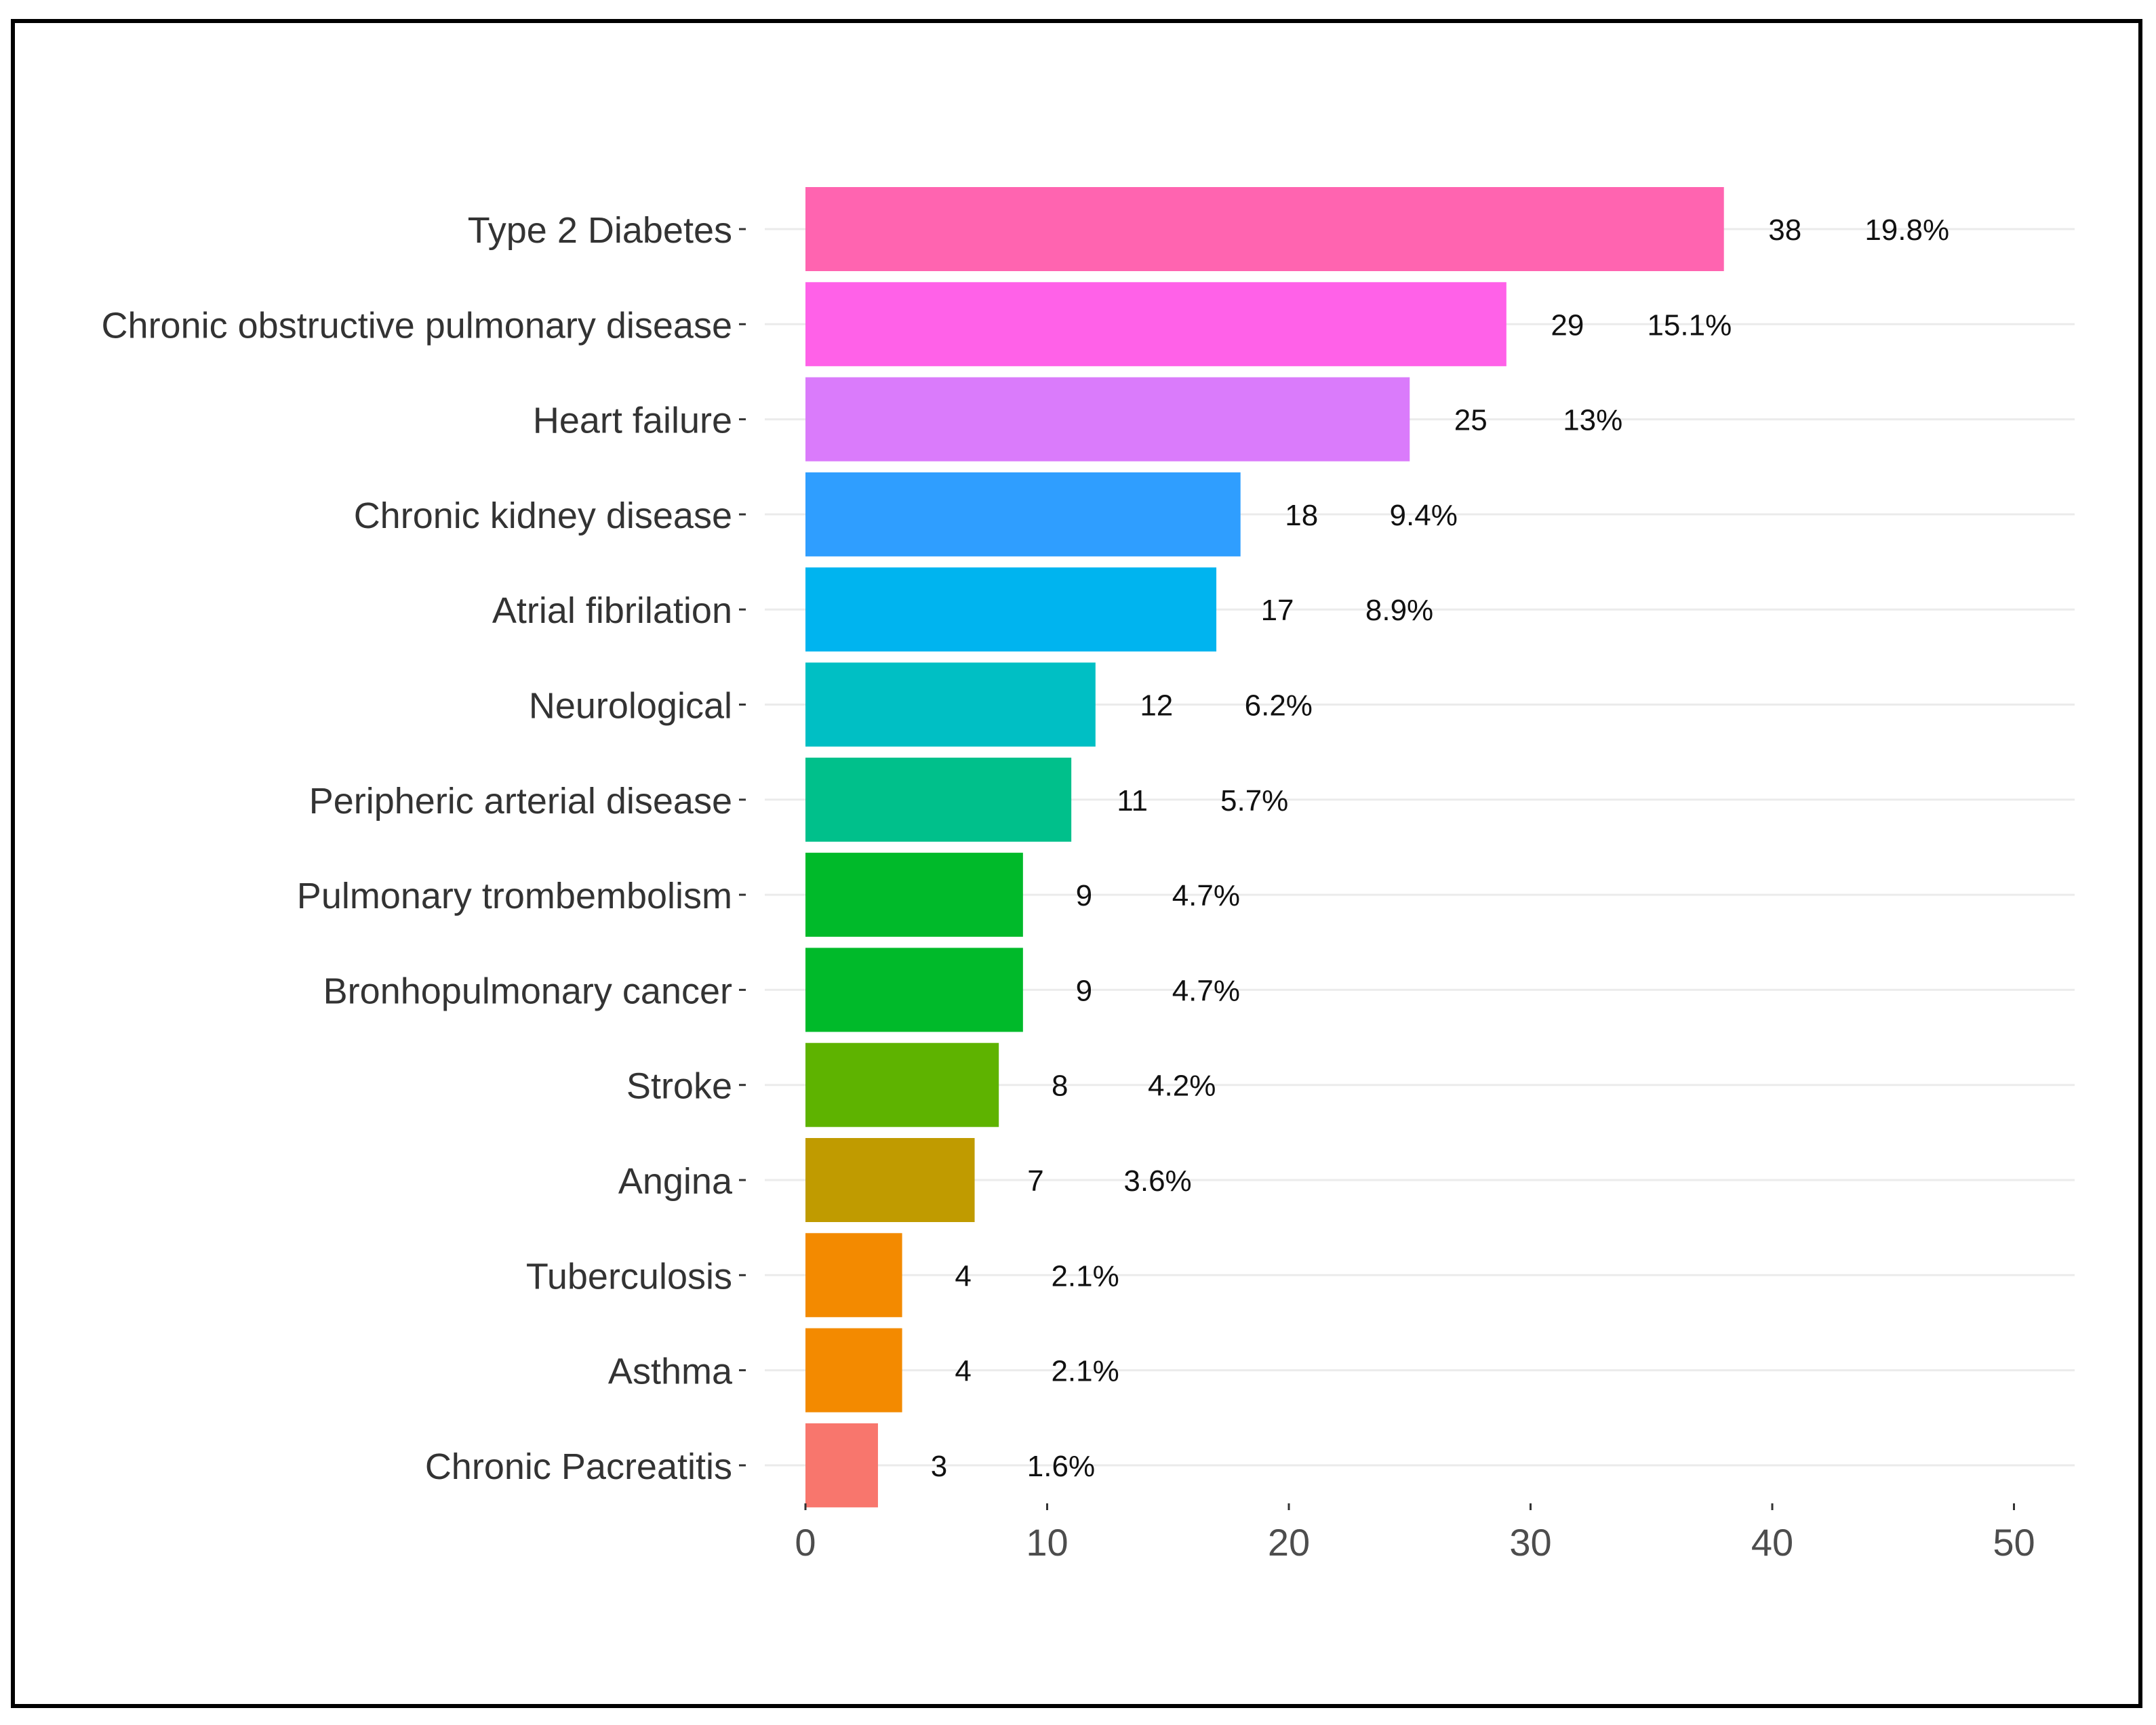  What do you see at coordinates (612, 610) in the screenshot?
I see `category-label: Atrial fibrilation` at bounding box center [612, 610].